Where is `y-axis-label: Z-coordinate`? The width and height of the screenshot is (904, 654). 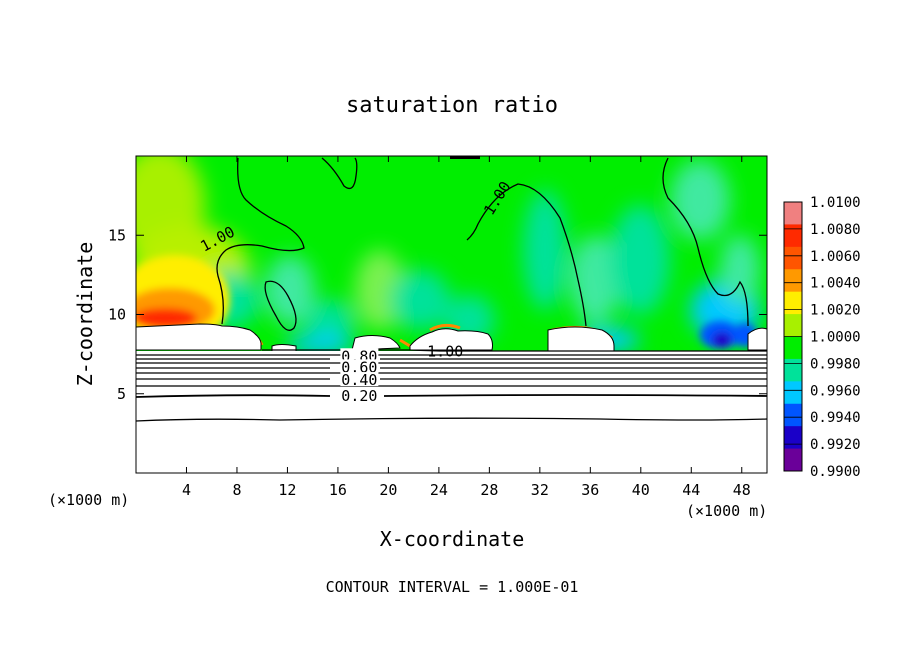 y-axis-label: Z-coordinate is located at coordinates (85, 314).